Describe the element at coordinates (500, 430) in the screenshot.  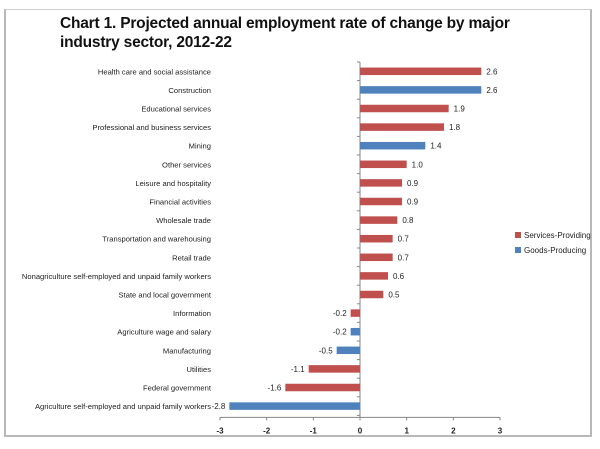
I see `value-tick-label: 3` at that location.